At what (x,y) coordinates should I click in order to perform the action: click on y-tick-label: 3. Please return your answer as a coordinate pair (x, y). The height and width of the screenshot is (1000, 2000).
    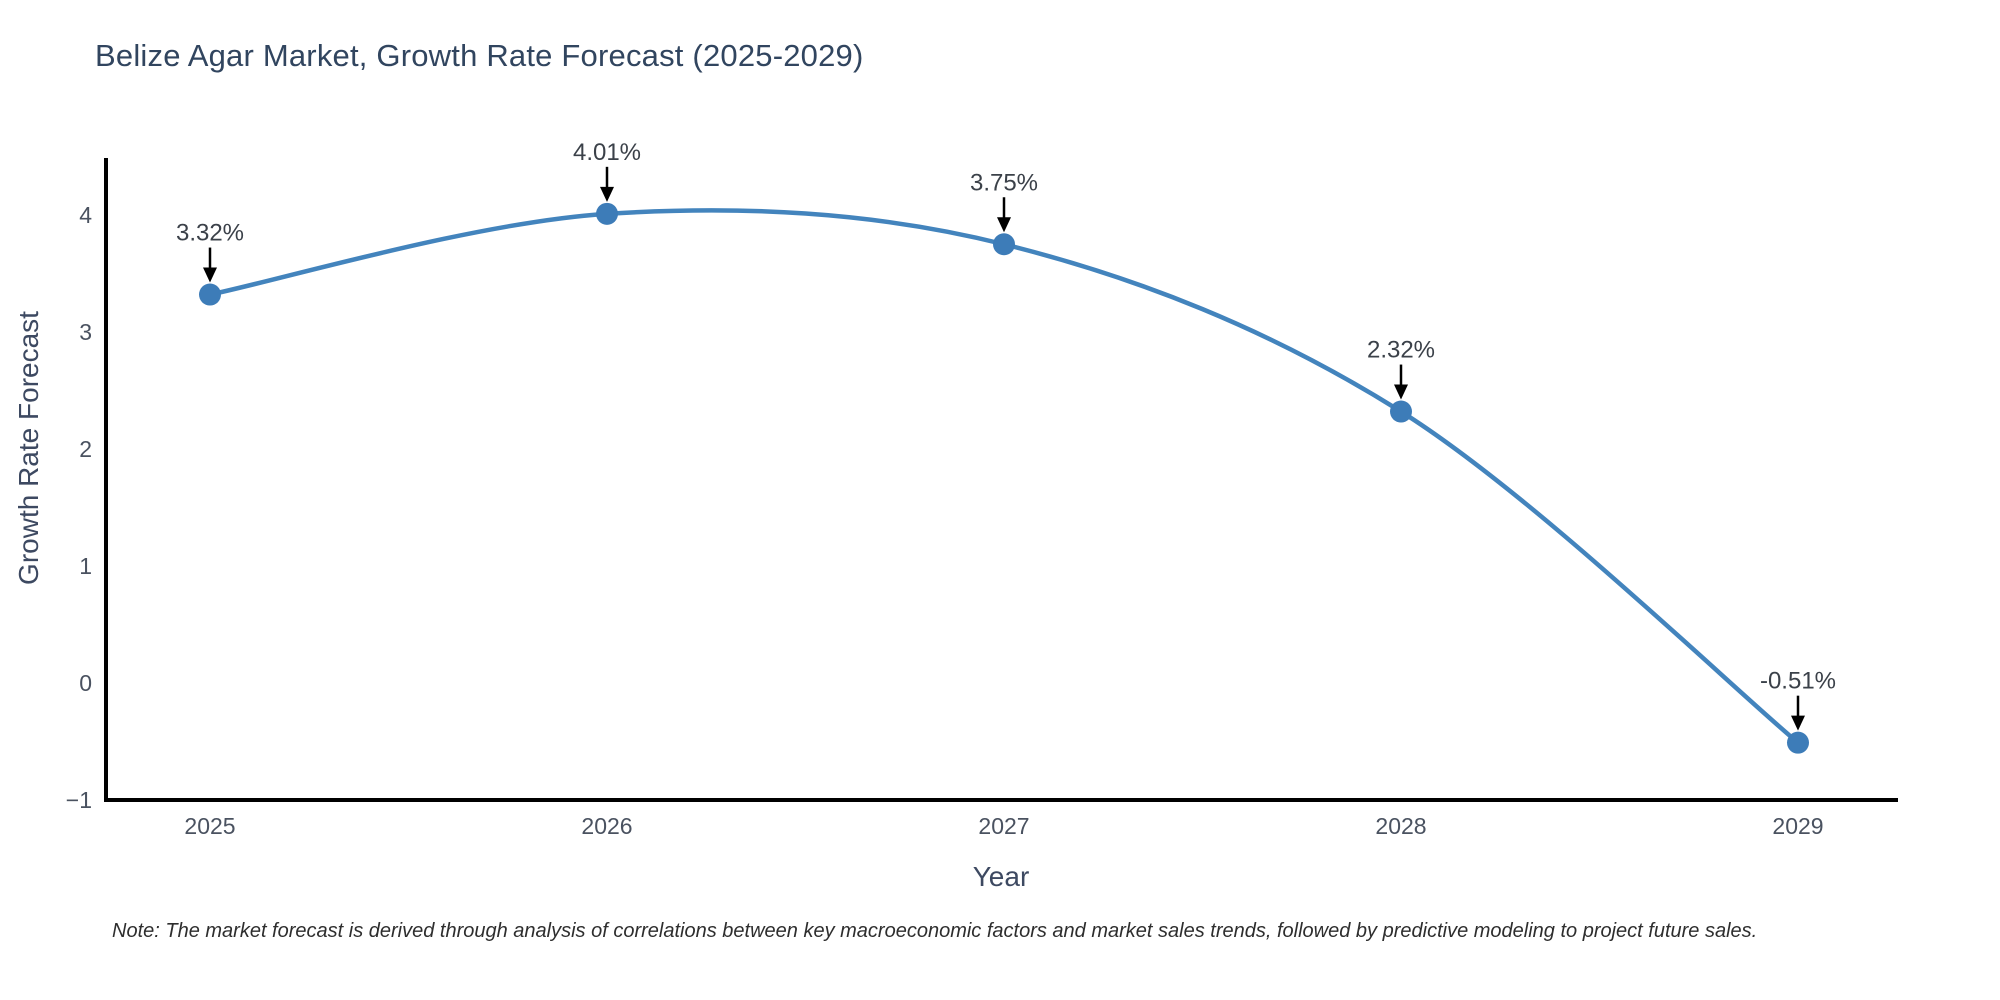
    Looking at the image, I should click on (85, 332).